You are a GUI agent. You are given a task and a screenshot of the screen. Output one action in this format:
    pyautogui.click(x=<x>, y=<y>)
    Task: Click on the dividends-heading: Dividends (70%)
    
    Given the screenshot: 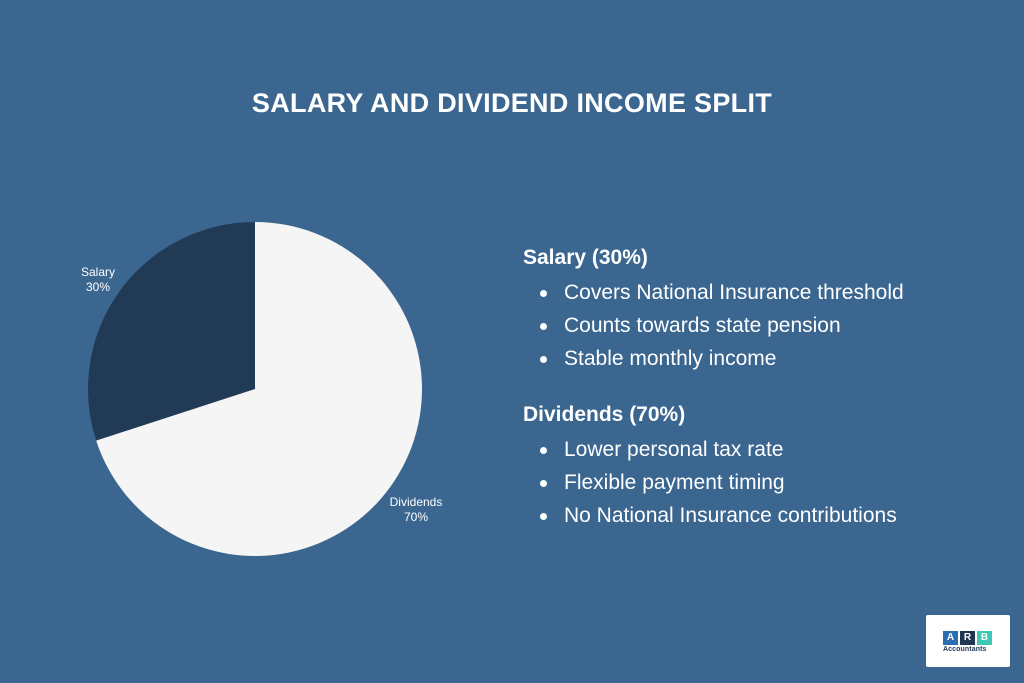 What is the action you would take?
    pyautogui.click(x=604, y=414)
    